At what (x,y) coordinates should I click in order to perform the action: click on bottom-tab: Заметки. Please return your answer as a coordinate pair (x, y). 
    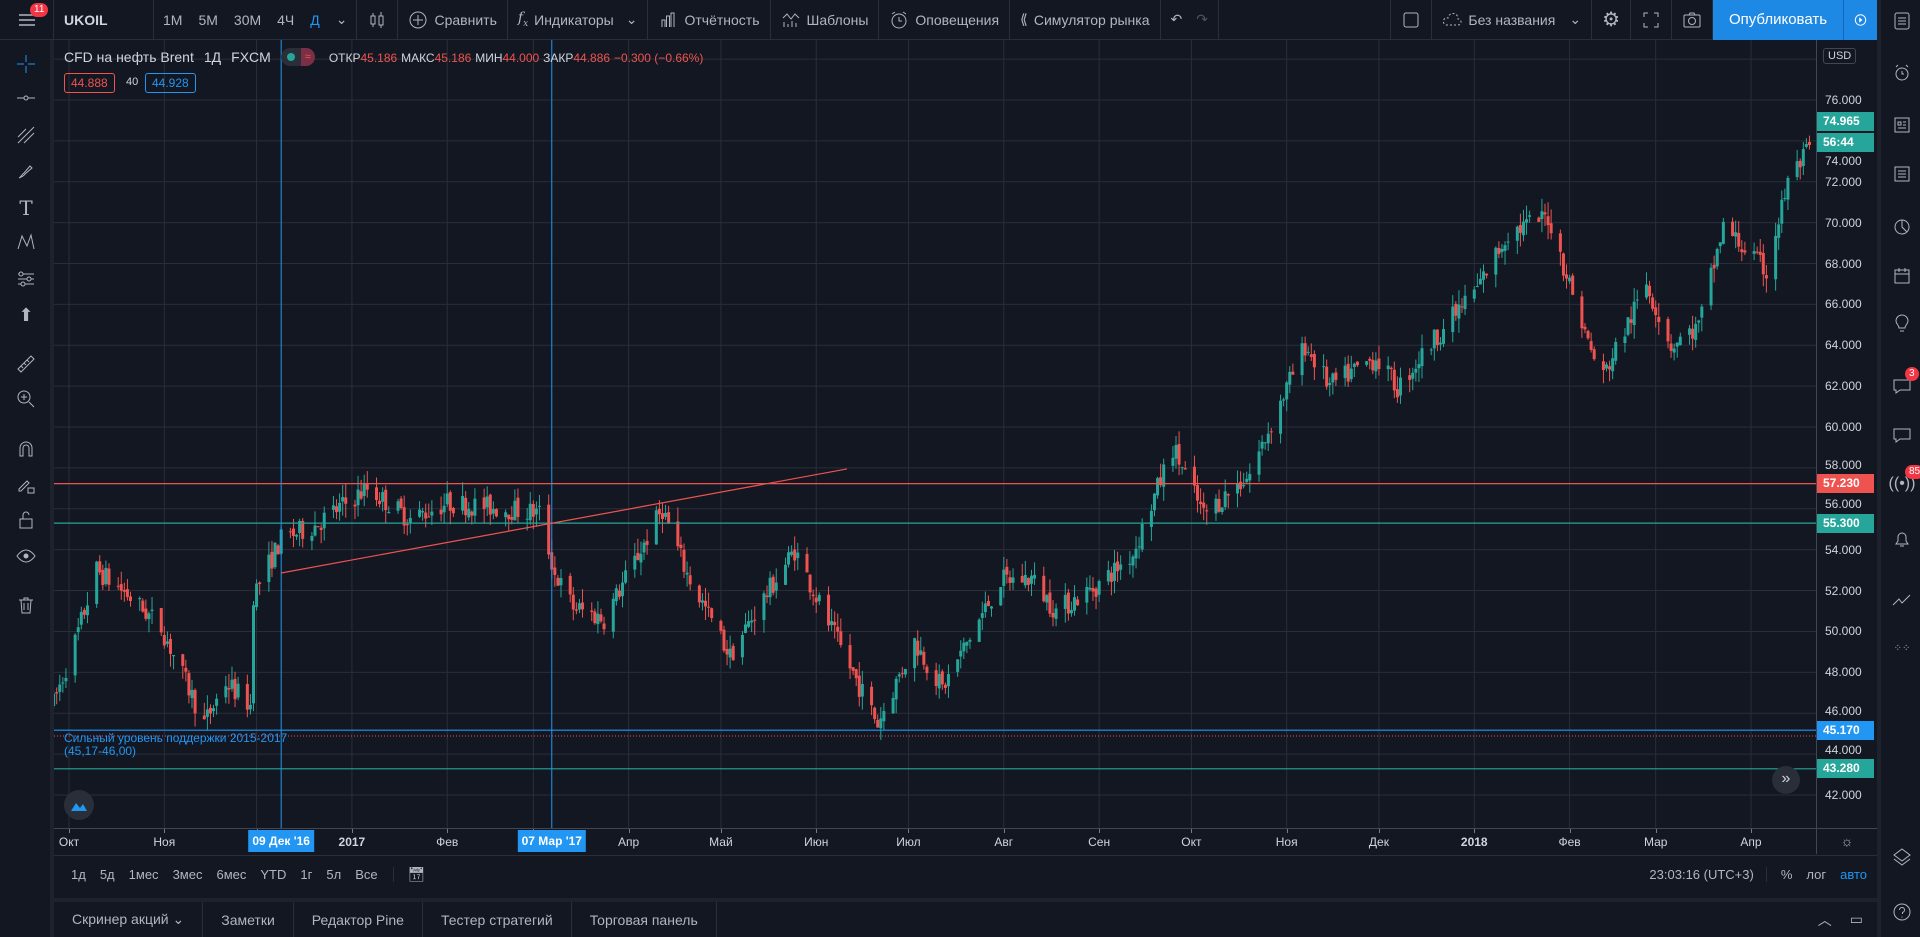
    Looking at the image, I should click on (248, 919).